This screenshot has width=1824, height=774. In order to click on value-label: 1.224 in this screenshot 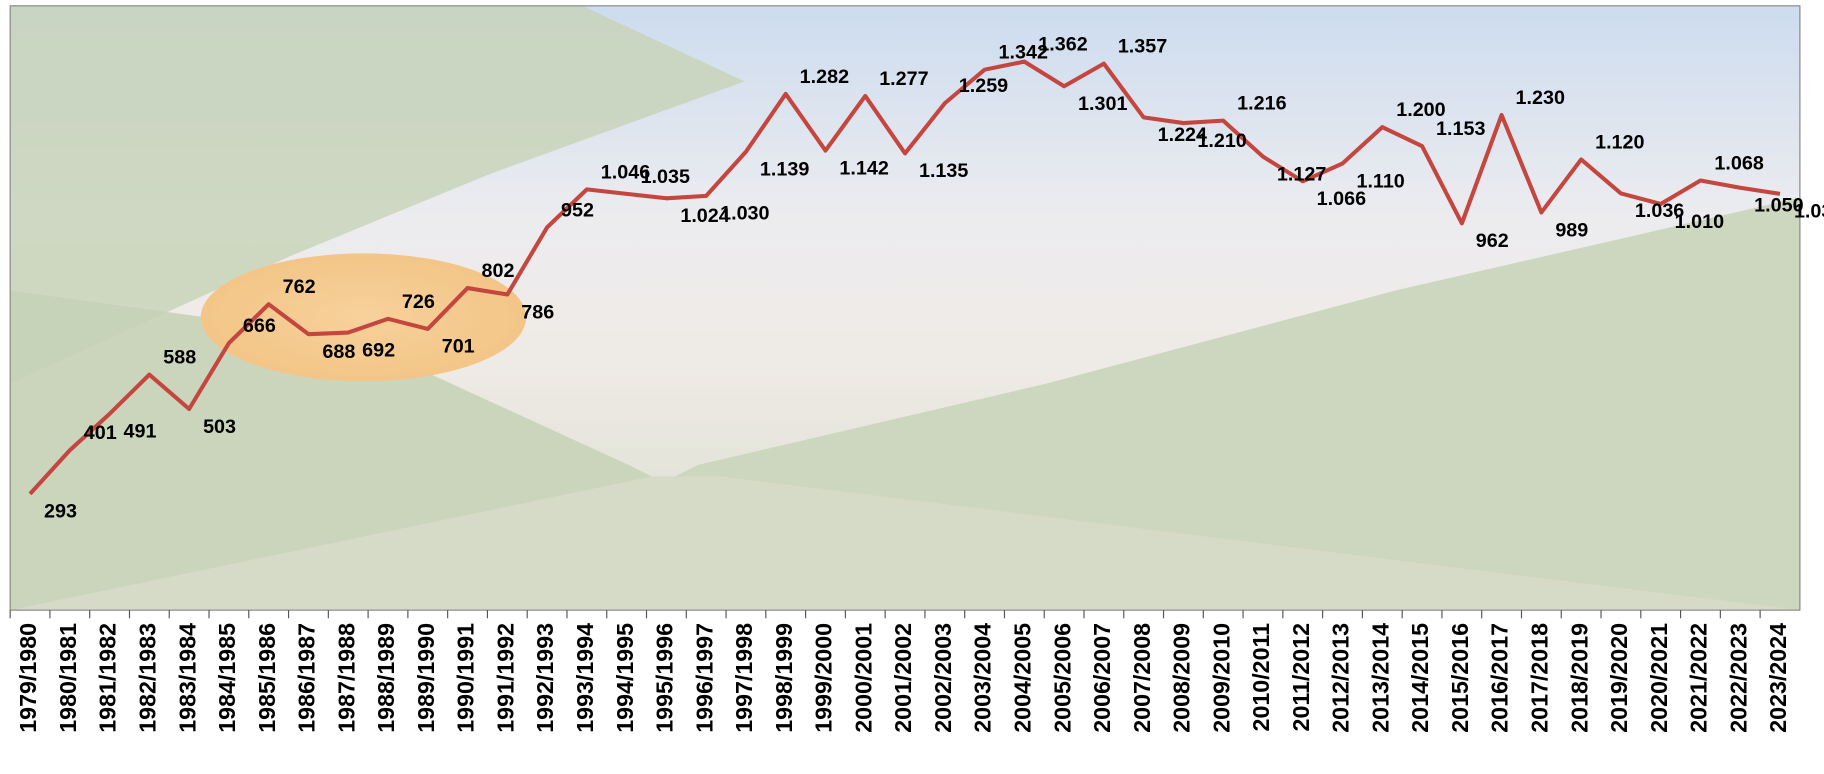, I will do `click(1182, 135)`.